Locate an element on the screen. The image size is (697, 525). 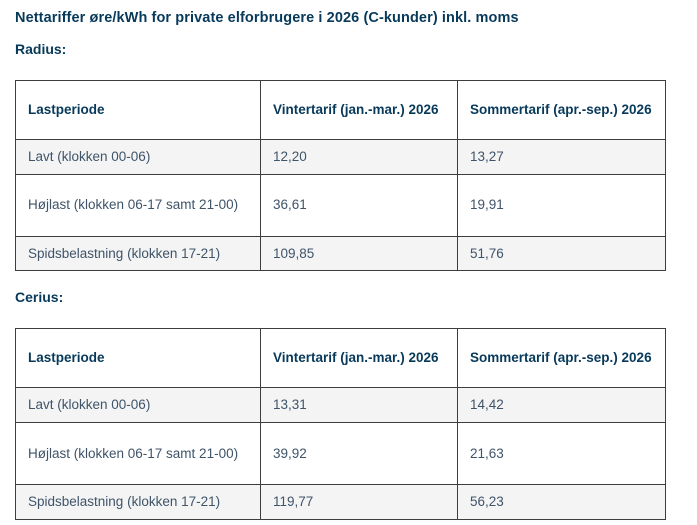
table-row-lavt: Lavt (klokken 00-06) 13,31 14,42 is located at coordinates (340, 405).